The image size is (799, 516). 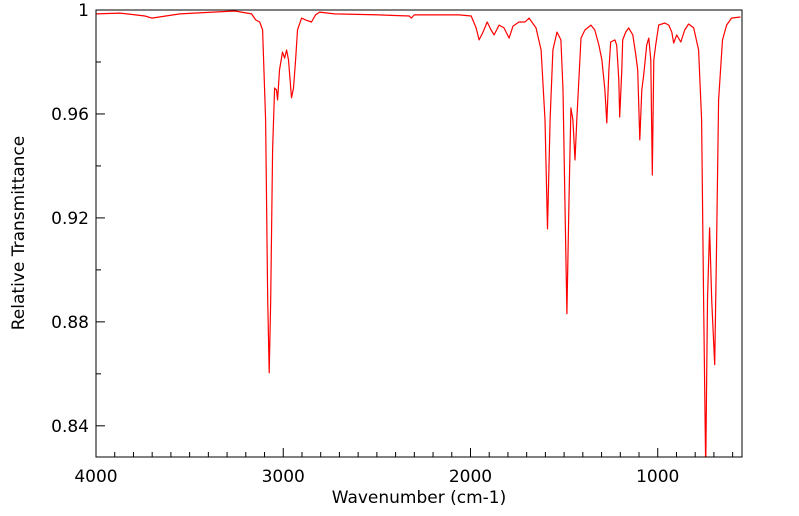 I want to click on y-tick-labels: 1 0.96 0.92 0.88 0.84, so click(x=70, y=219).